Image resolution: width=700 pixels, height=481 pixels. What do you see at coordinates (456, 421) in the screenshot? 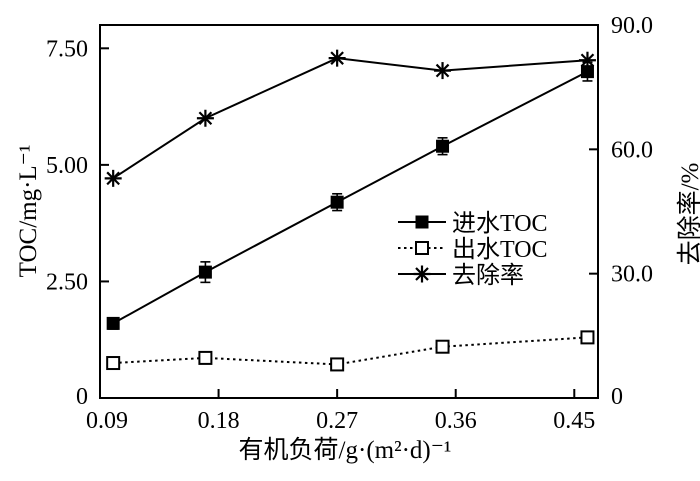
I see `x-axis-tick-label: 0.36` at bounding box center [456, 421].